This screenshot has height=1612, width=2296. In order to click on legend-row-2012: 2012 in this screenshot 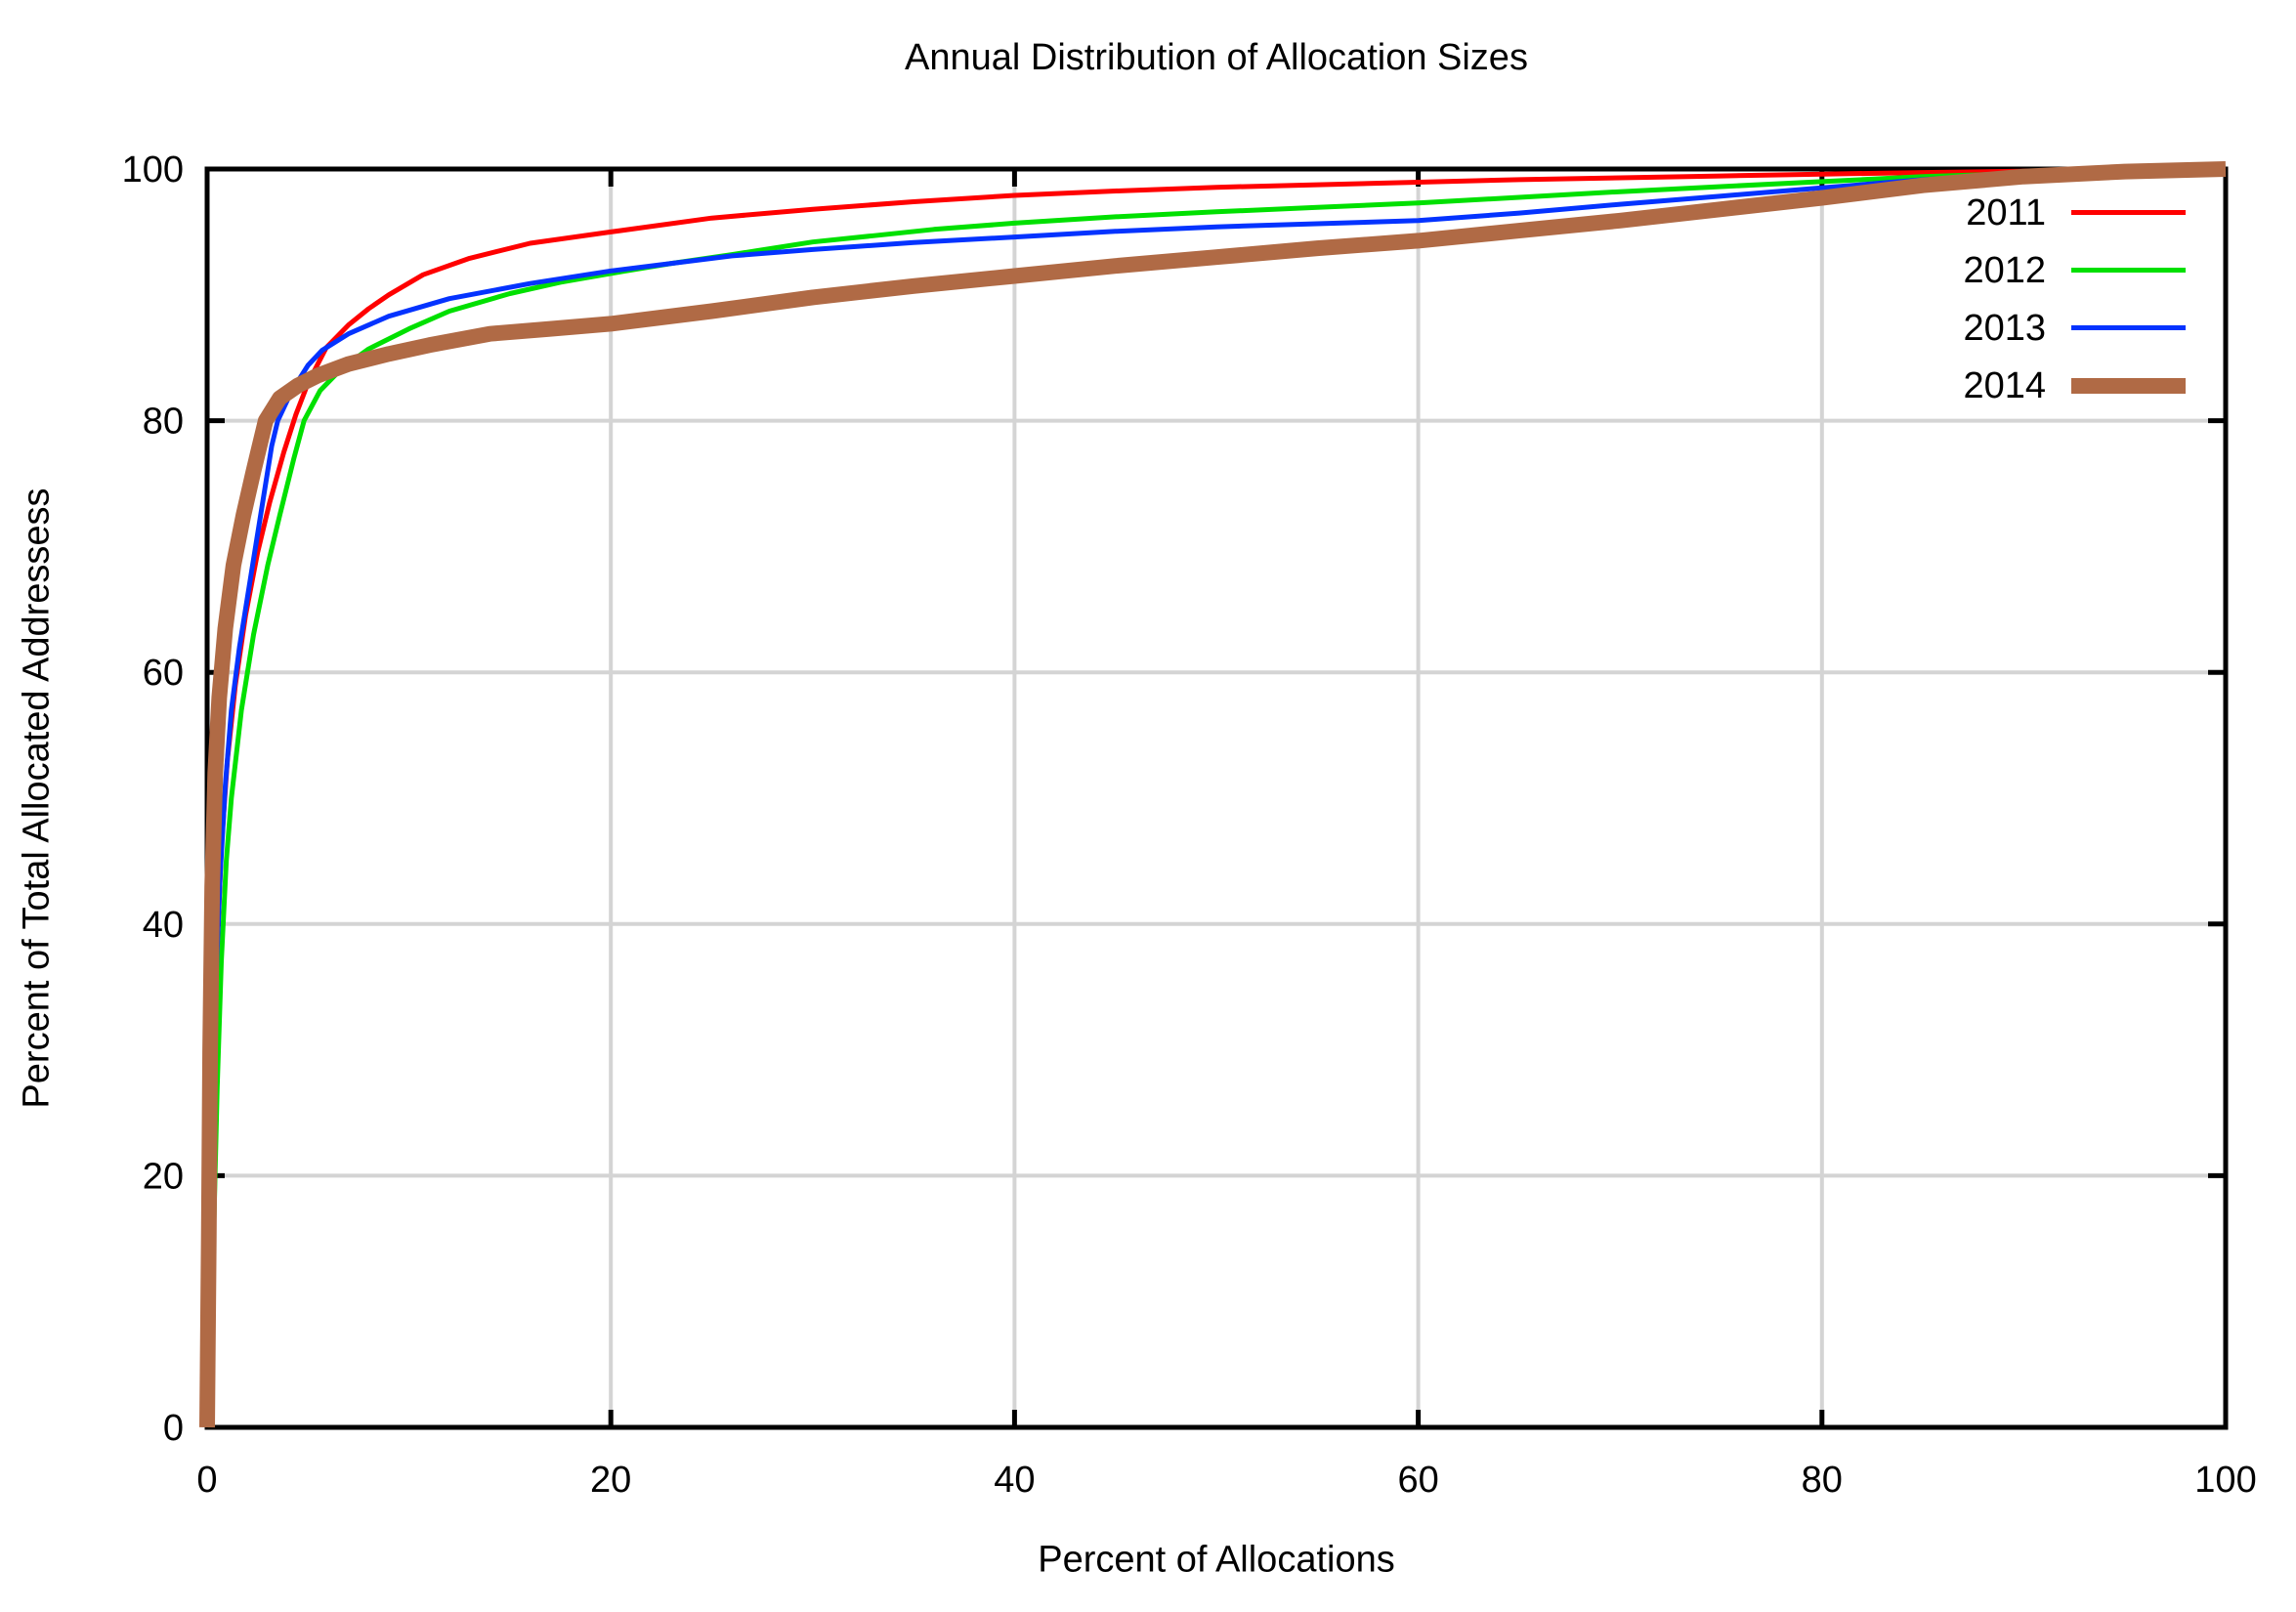, I will do `click(2074, 270)`.